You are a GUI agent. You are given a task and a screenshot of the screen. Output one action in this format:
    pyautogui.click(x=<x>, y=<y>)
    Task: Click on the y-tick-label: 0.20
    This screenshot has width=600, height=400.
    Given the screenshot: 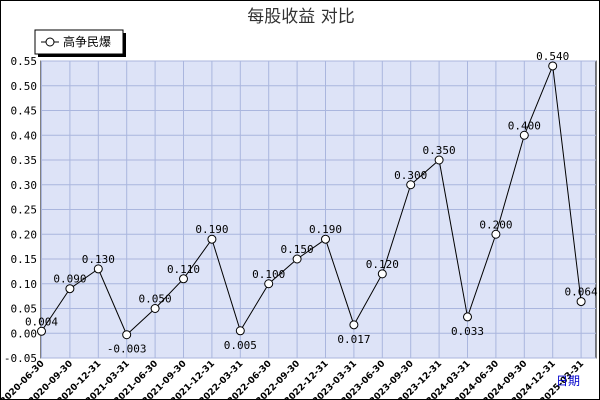 What is the action you would take?
    pyautogui.click(x=24, y=234)
    